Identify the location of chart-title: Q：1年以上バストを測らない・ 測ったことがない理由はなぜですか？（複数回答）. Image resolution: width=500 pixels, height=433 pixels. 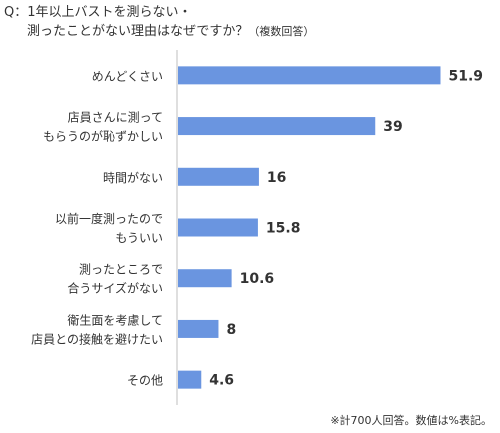
(159, 22).